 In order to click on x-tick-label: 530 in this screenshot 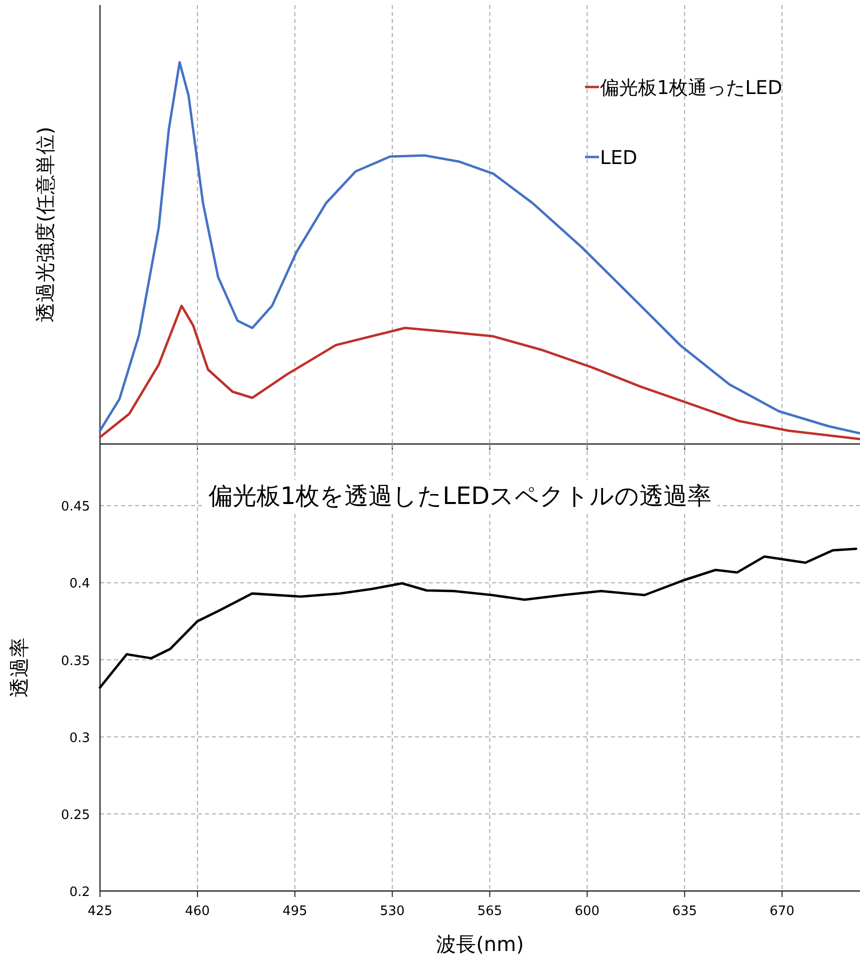, I will do `click(392, 911)`.